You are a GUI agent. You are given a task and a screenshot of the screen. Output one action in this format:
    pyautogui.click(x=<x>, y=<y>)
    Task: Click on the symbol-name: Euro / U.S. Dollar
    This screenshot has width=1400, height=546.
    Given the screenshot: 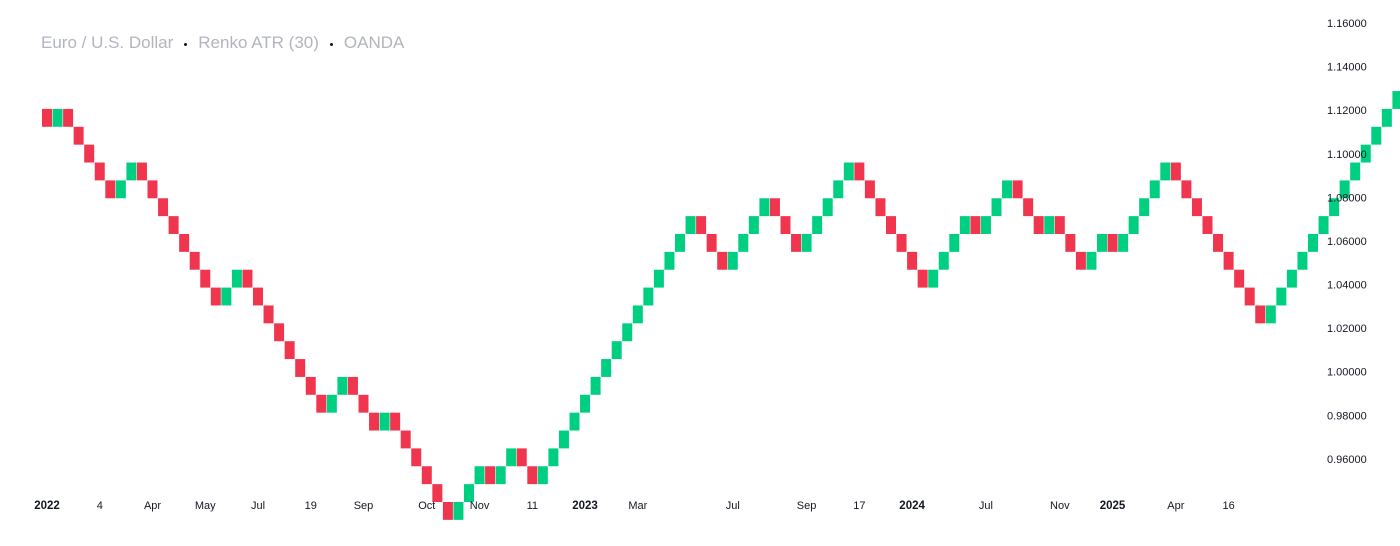 What is the action you would take?
    pyautogui.click(x=107, y=42)
    